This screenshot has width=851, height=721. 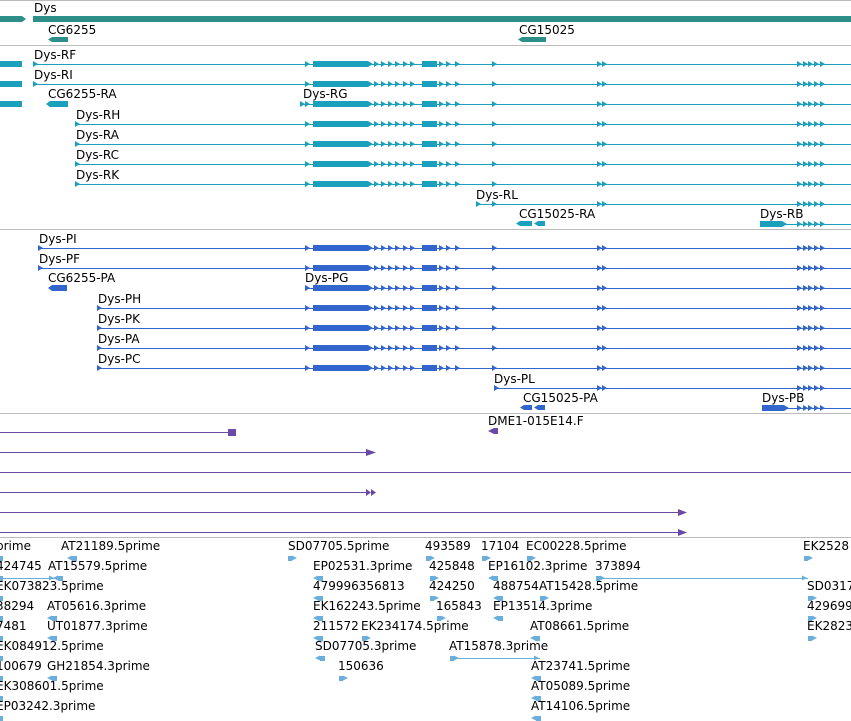 I want to click on protein-feature-dys-pc: Dys-PC, so click(x=474, y=361).